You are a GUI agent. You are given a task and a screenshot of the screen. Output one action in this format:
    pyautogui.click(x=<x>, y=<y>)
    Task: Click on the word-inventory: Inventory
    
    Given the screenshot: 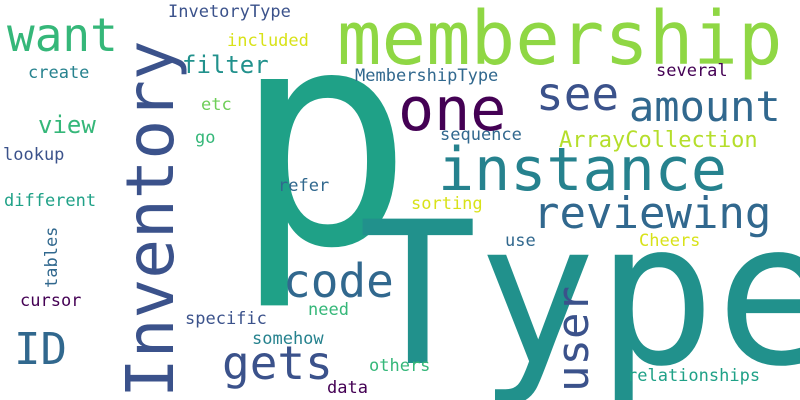 What is the action you would take?
    pyautogui.click(x=150, y=219)
    